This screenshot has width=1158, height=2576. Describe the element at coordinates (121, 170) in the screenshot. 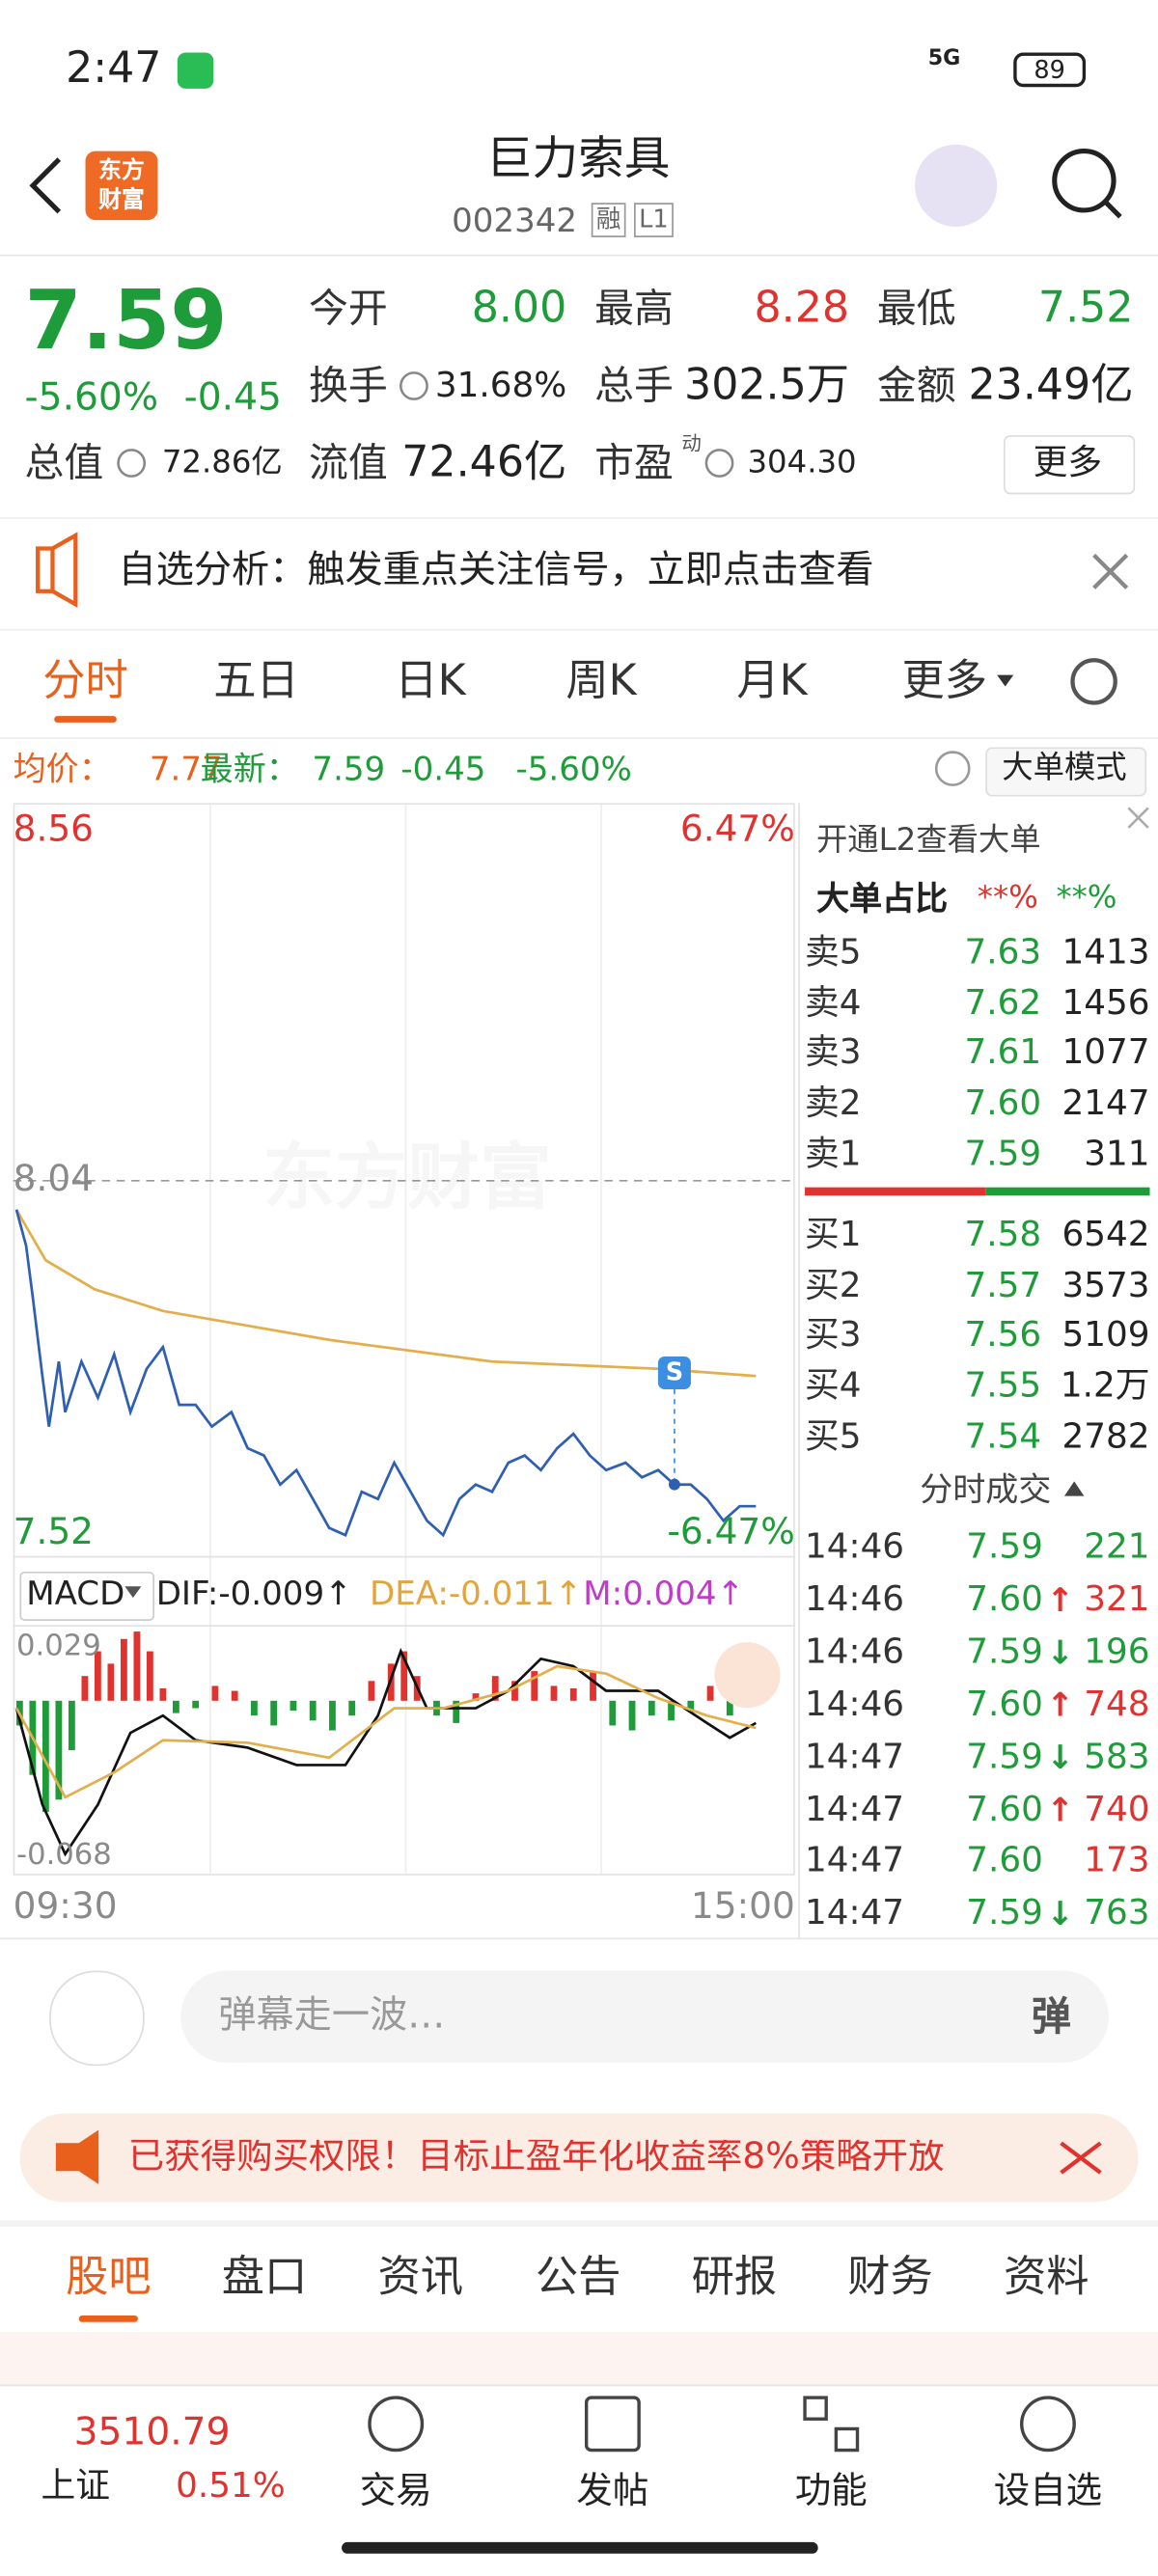

I see `logo-text: 东方` at that location.